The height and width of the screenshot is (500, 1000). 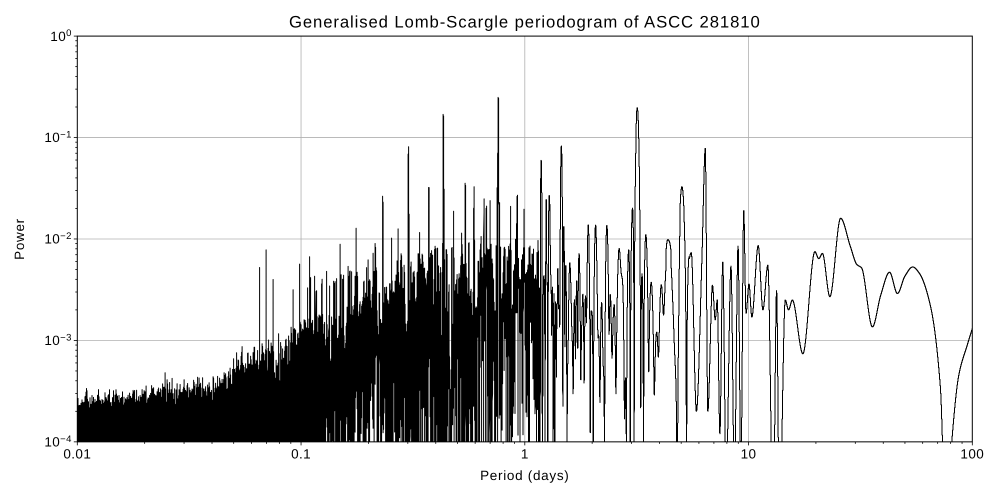 I want to click on svg-text: Power, so click(x=19, y=239).